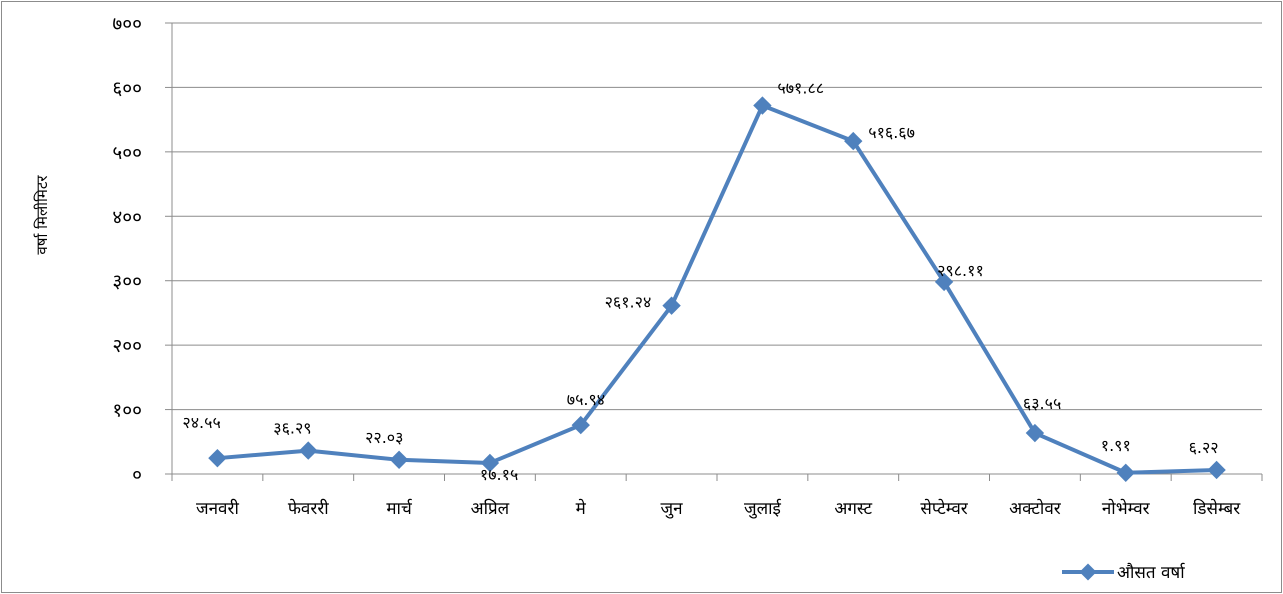  Describe the element at coordinates (1035, 508) in the screenshot. I see `x-tick-label: अक्टोवर` at that location.